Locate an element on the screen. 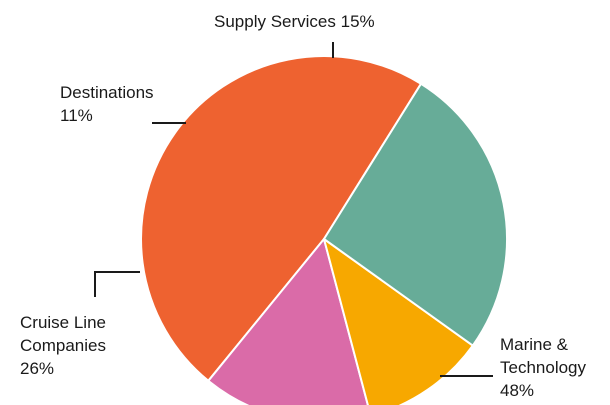 The width and height of the screenshot is (610, 405). slice-label-cruise-line-companies: Cruise Line Companies 26% is located at coordinates (63, 345).